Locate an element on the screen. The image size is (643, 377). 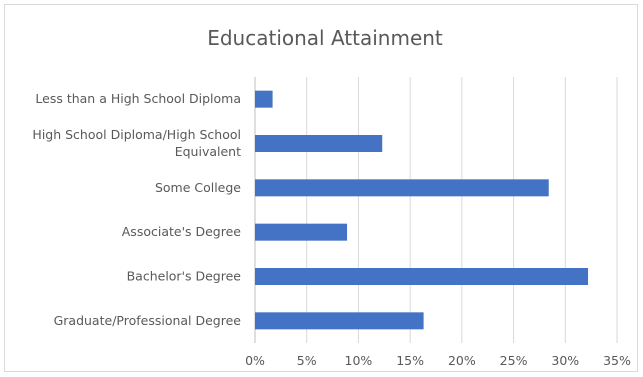
x-tick-label: 20% is located at coordinates (462, 360).